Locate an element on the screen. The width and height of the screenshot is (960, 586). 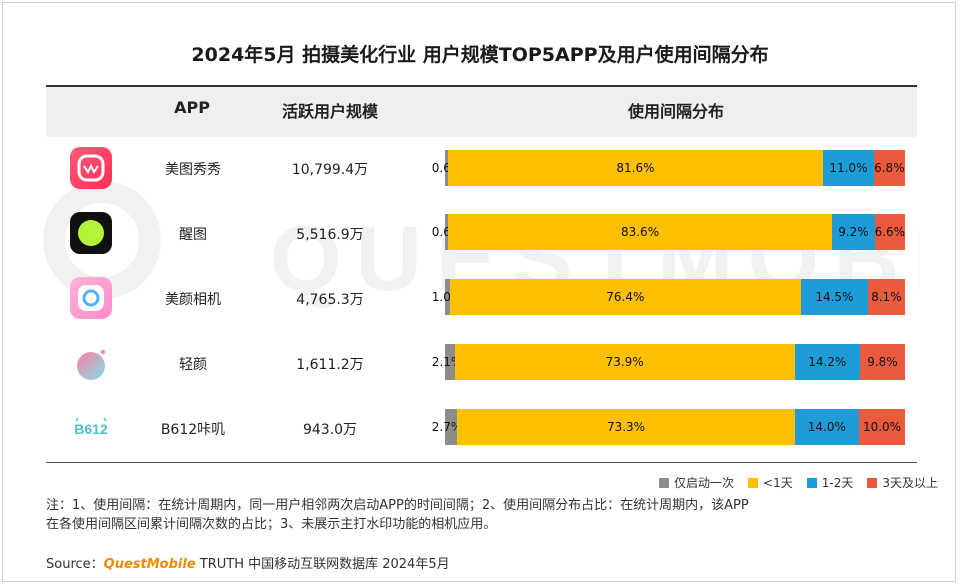
header-app: APP is located at coordinates (192, 107).